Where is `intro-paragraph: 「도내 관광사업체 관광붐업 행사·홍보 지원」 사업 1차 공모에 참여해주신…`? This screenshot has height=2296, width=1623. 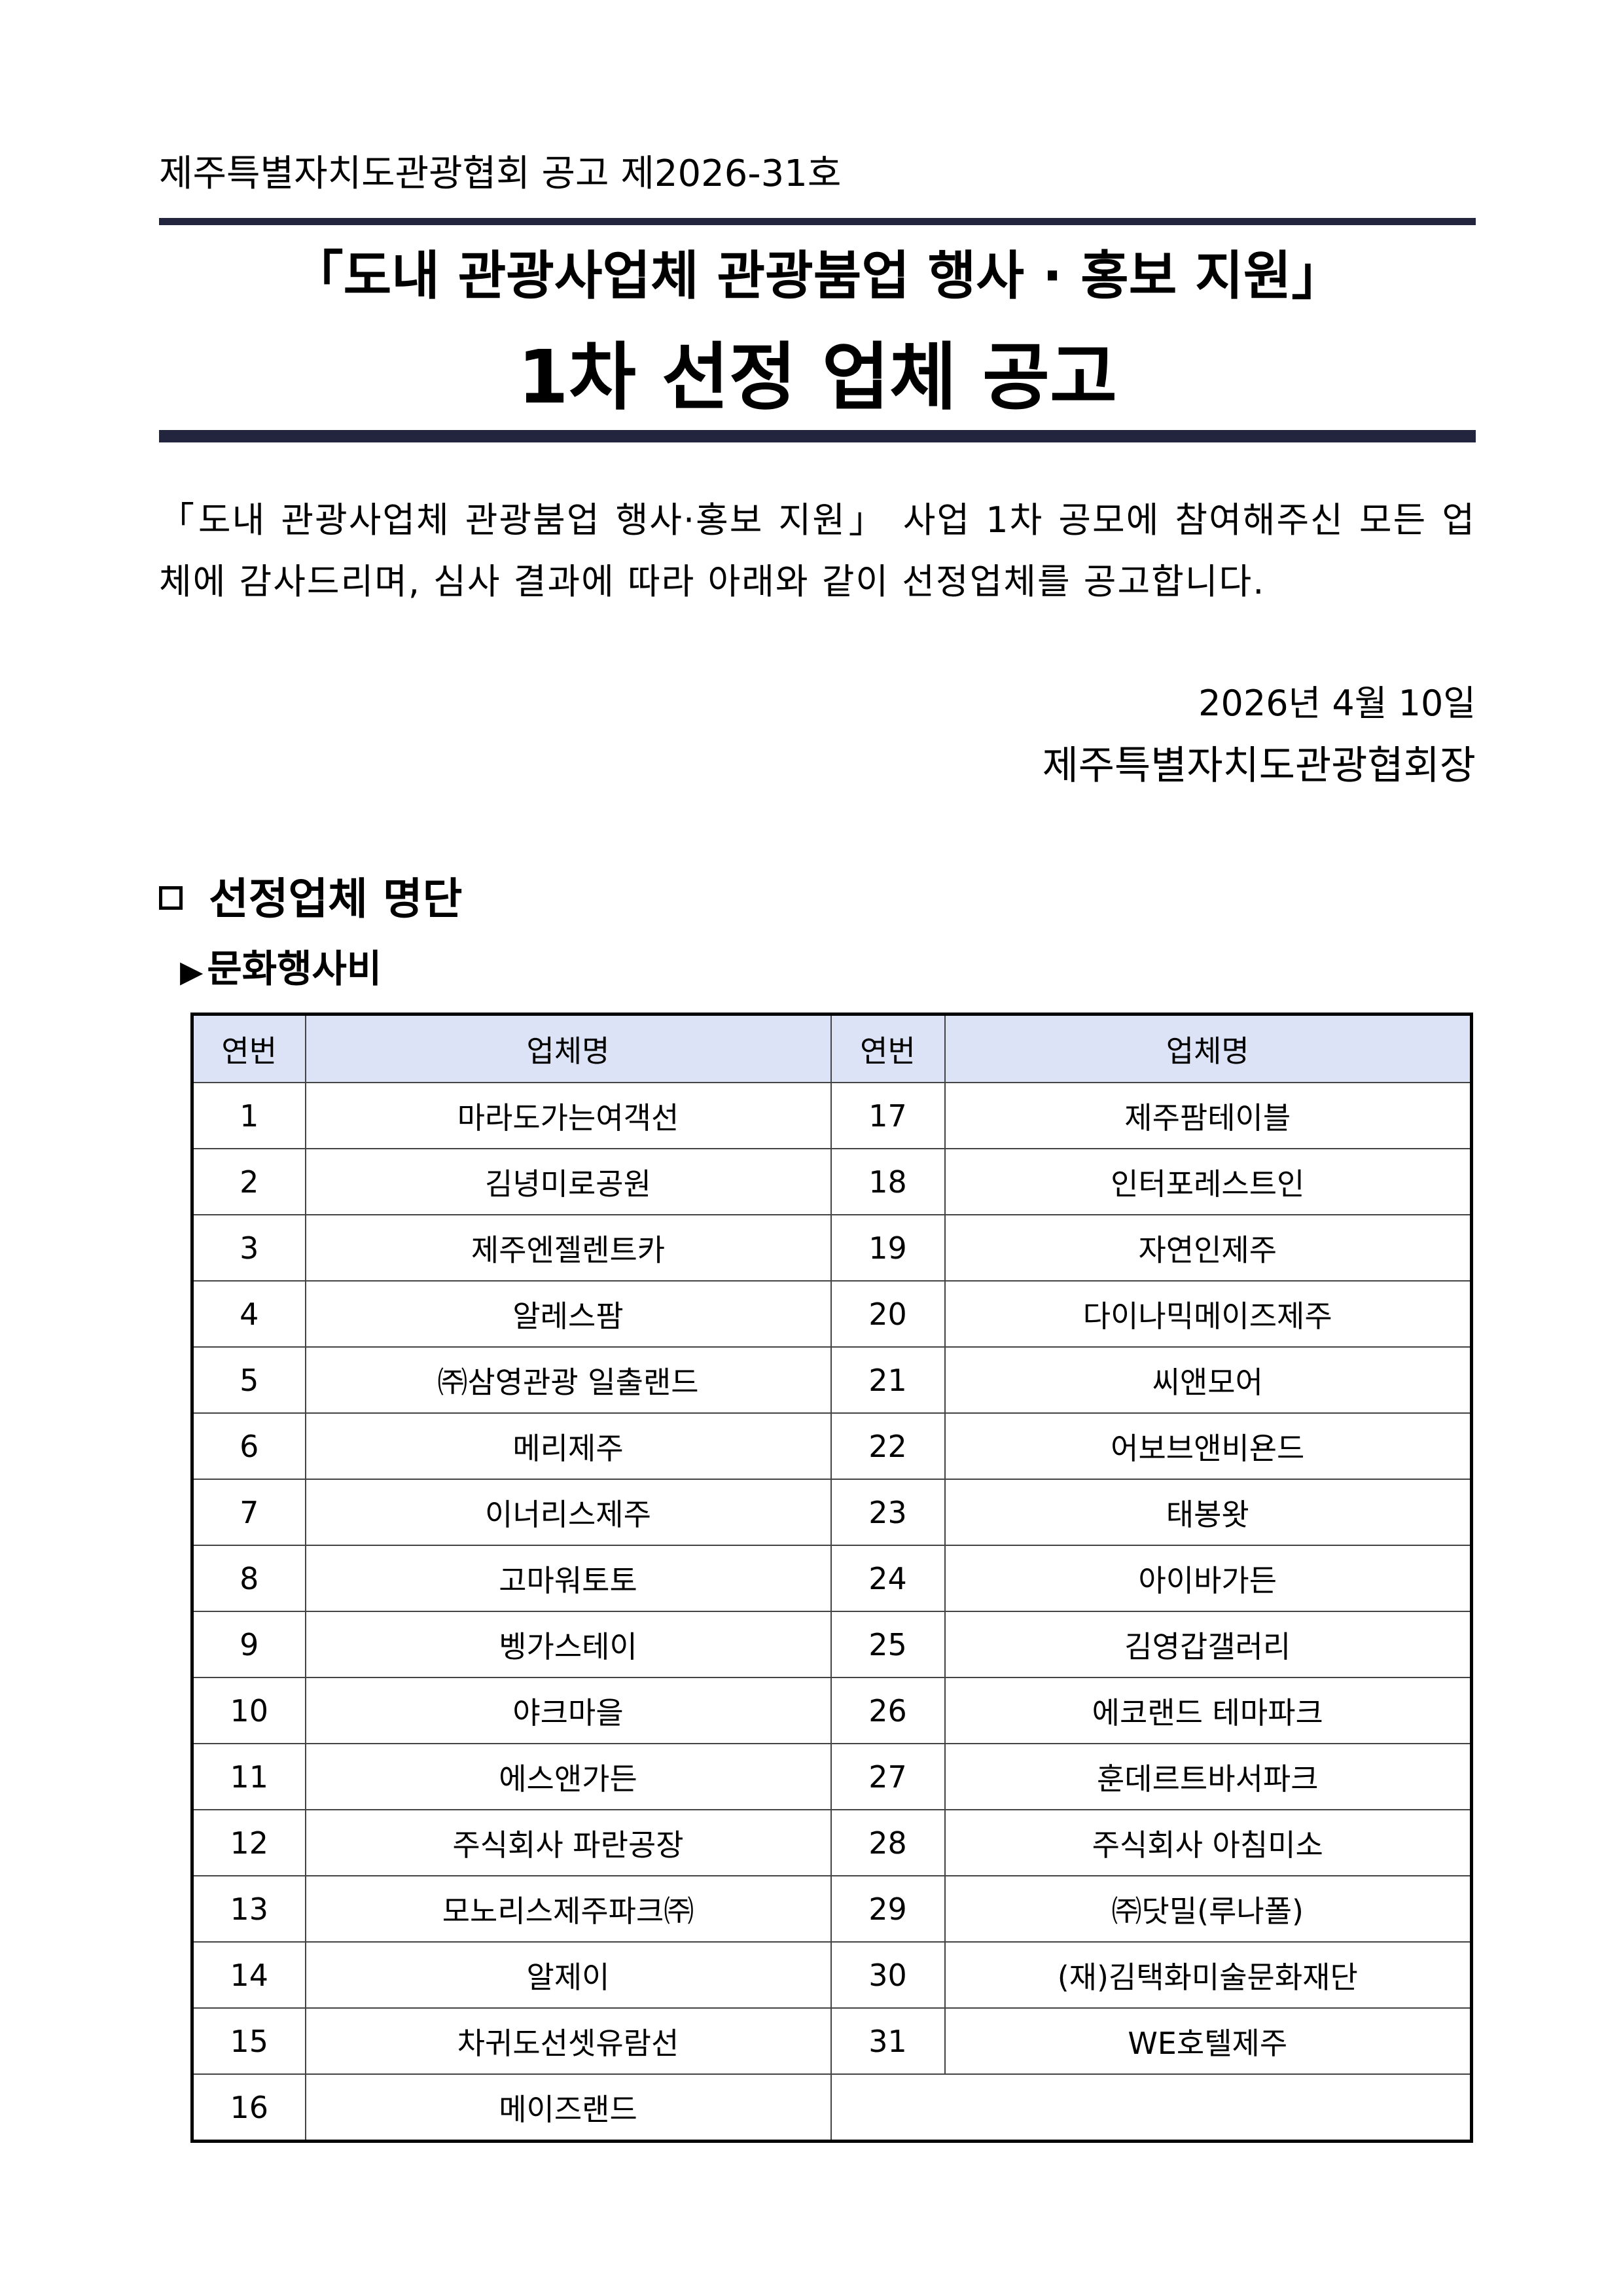 intro-paragraph: 「도내 관광사업체 관광붐업 행사·홍보 지원」 사업 1차 공모에 참여해주신… is located at coordinates (818, 550).